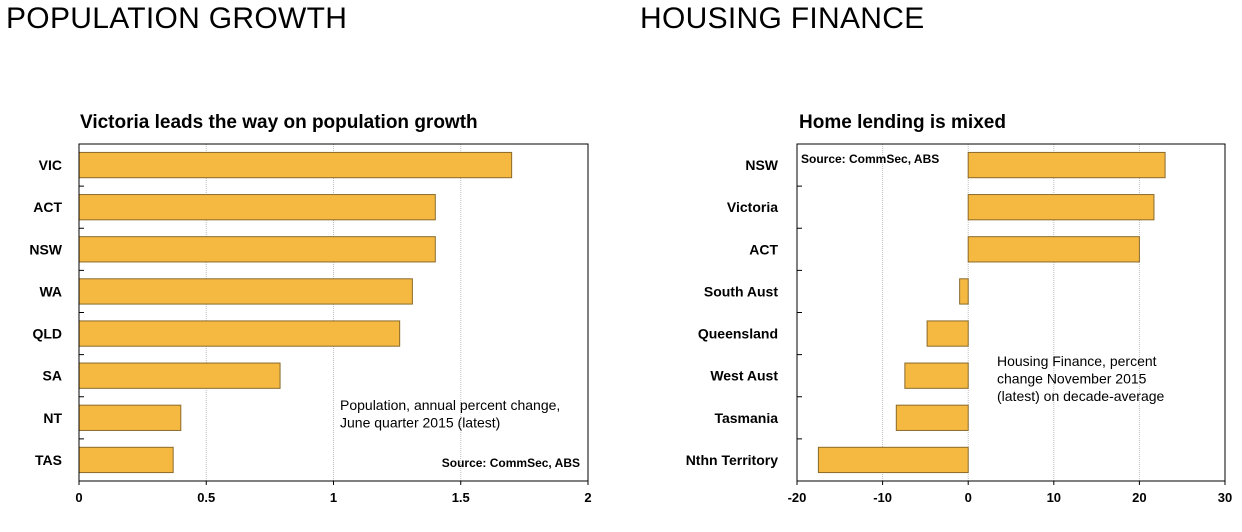 The image size is (1242, 532). What do you see at coordinates (47, 334) in the screenshot?
I see `category-label: QLD` at bounding box center [47, 334].